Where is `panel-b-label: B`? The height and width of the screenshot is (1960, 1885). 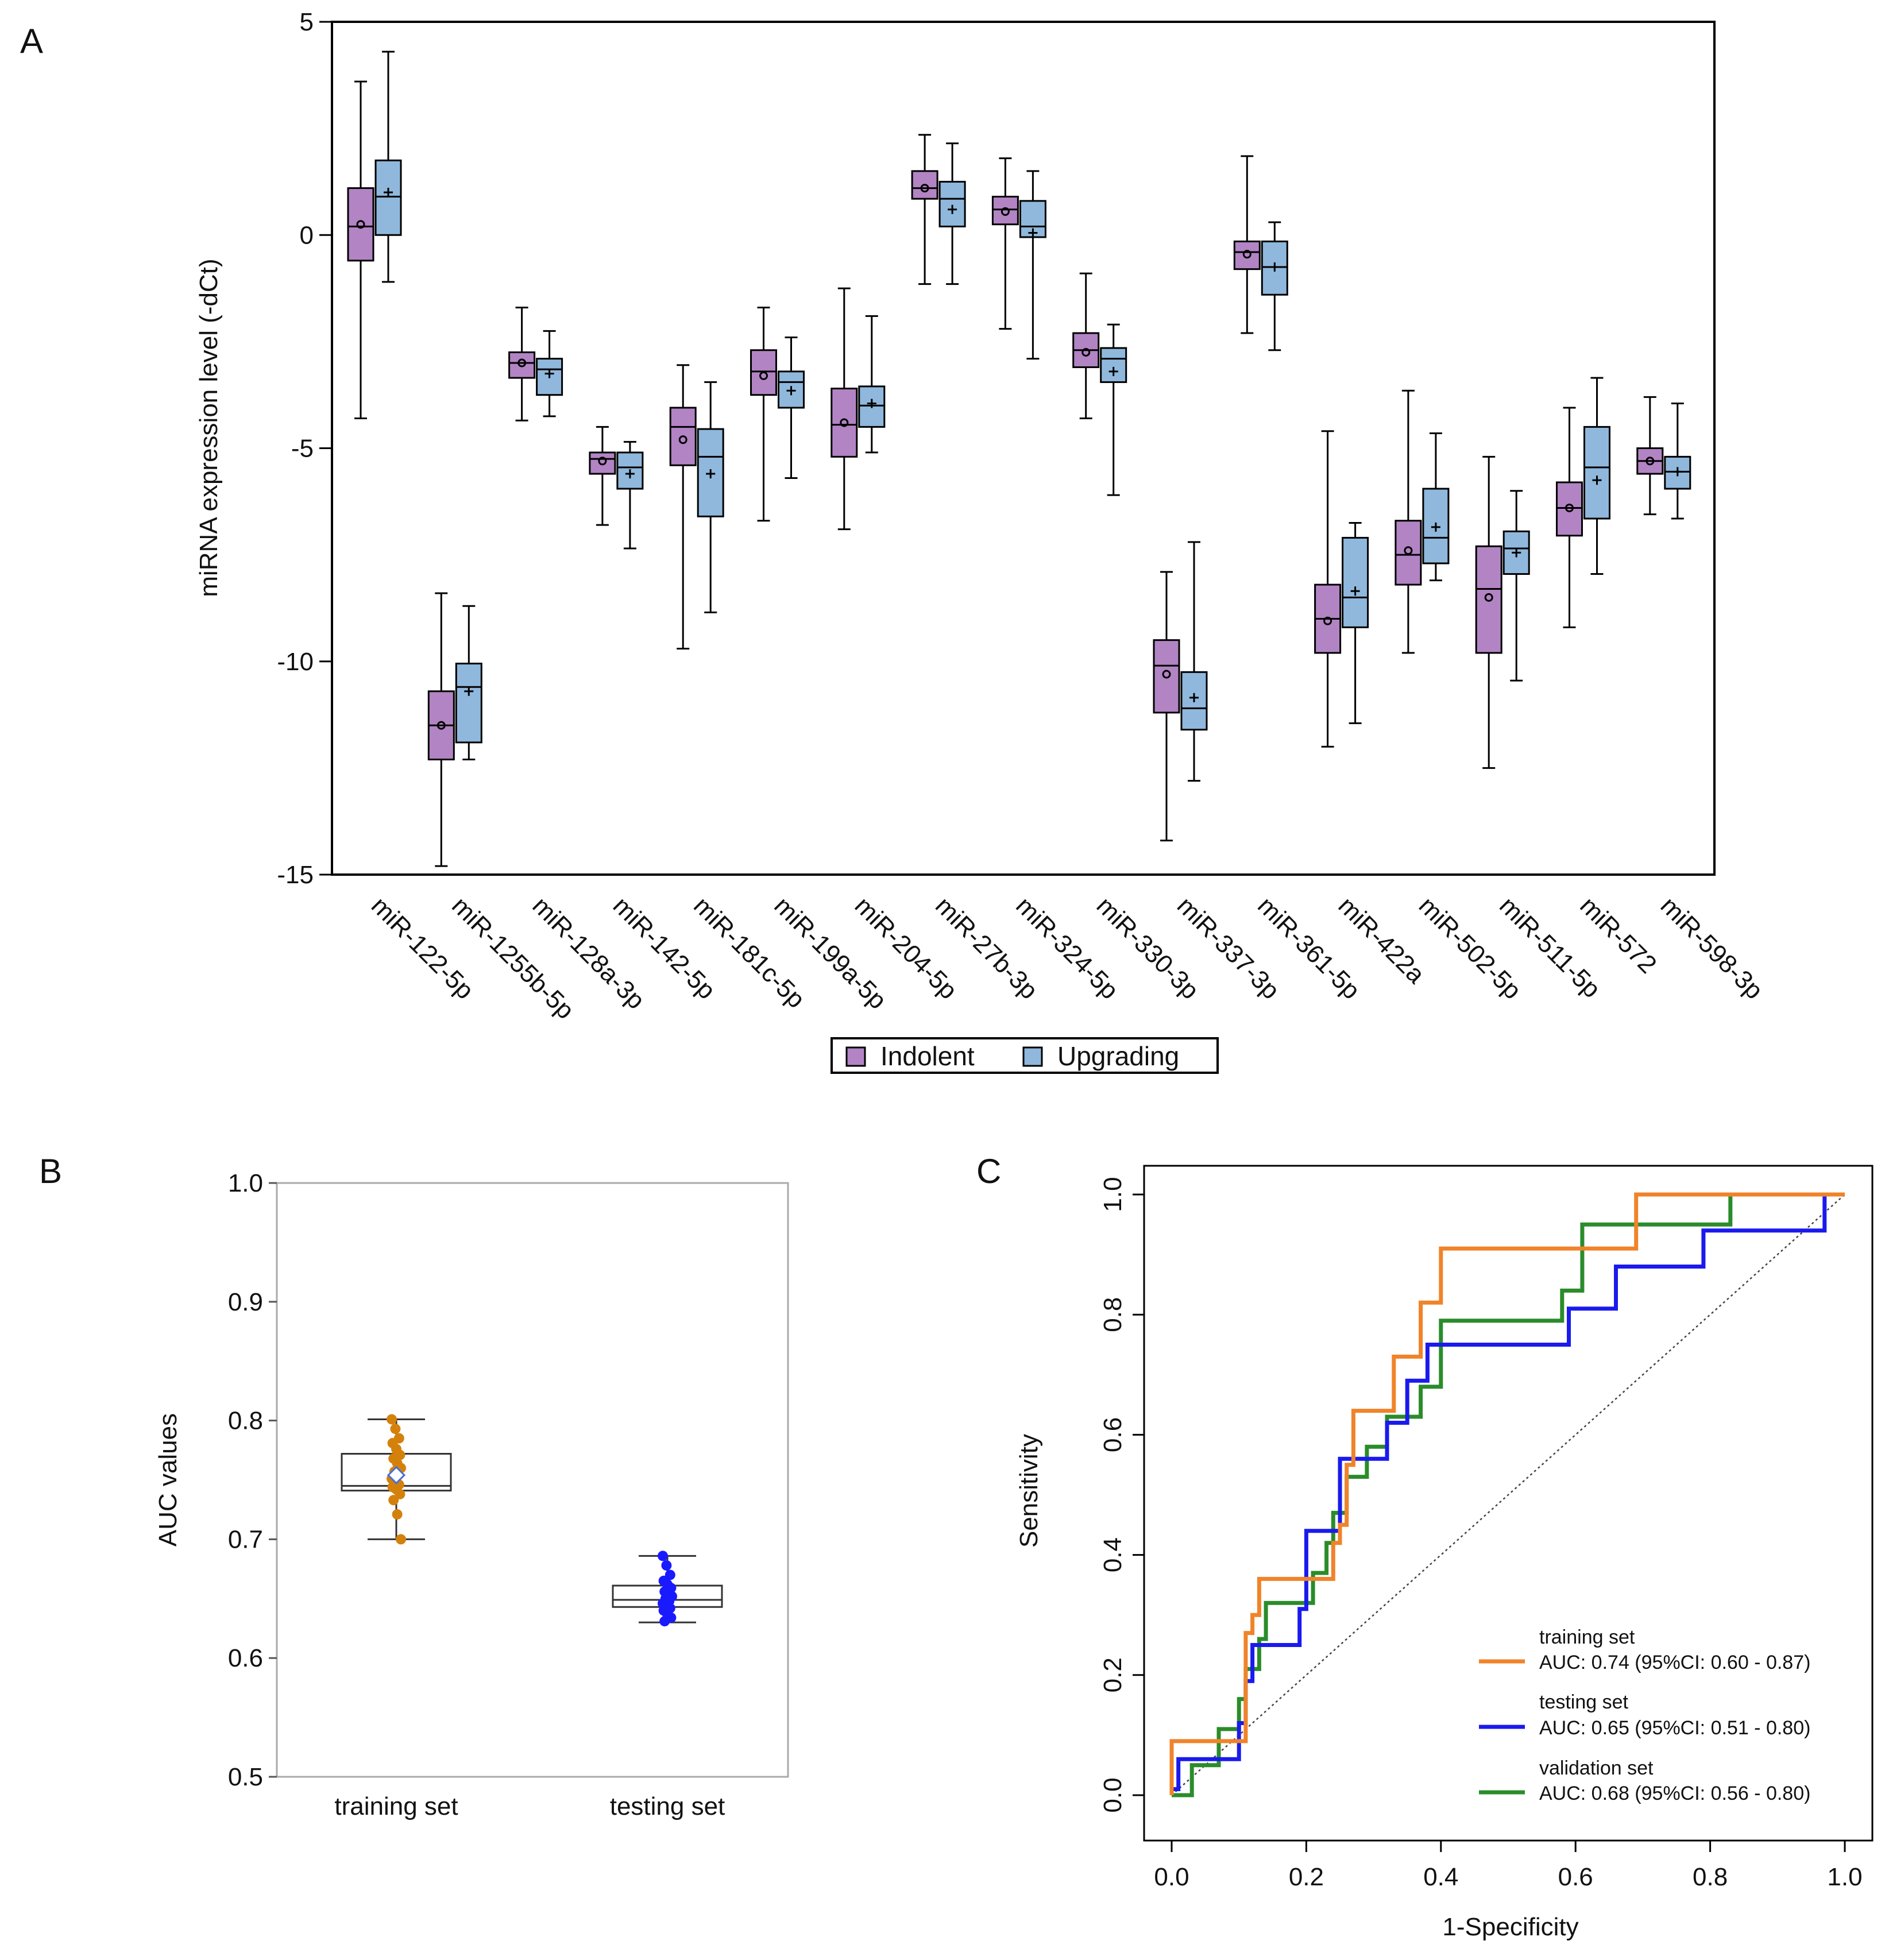 panel-b-label: B is located at coordinates (50, 1171).